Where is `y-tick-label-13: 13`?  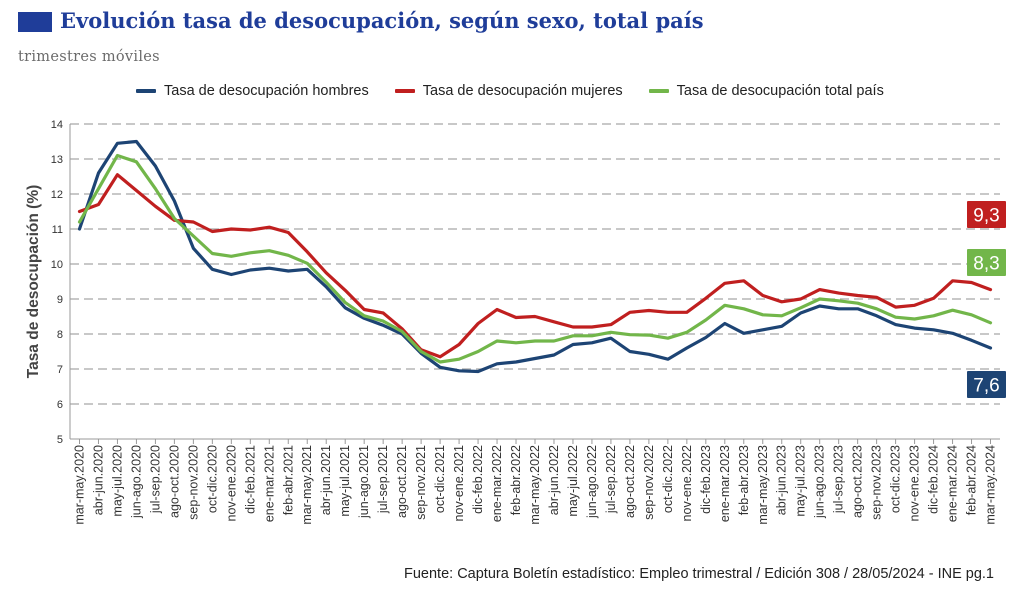
y-tick-label-13: 13 is located at coordinates (57, 160).